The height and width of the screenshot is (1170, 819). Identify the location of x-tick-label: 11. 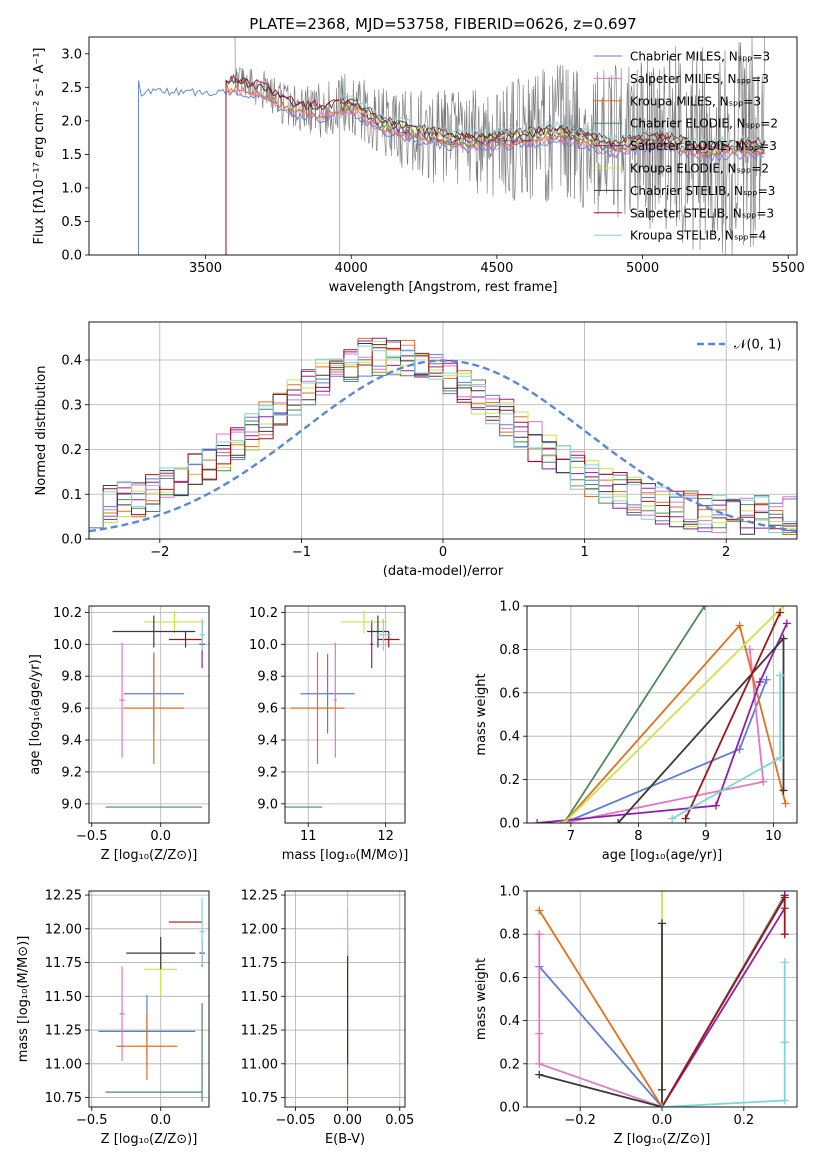
(308, 836).